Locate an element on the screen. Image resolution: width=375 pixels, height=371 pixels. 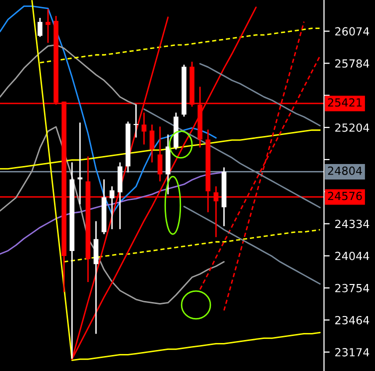
ref-line-label: 24804 is located at coordinates (345, 170).